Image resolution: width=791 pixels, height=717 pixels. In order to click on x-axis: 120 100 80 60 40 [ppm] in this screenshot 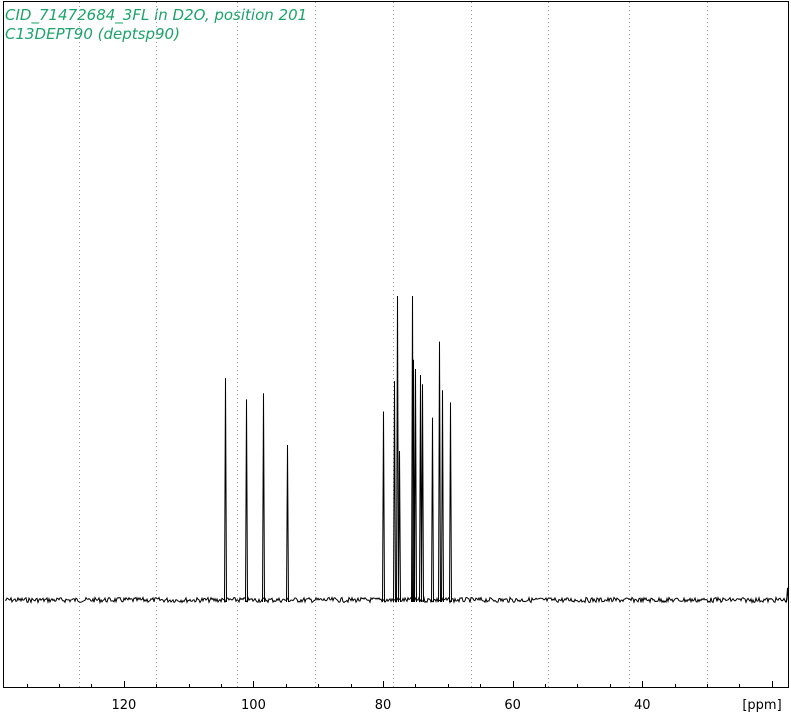, I will do `click(404, 697)`.